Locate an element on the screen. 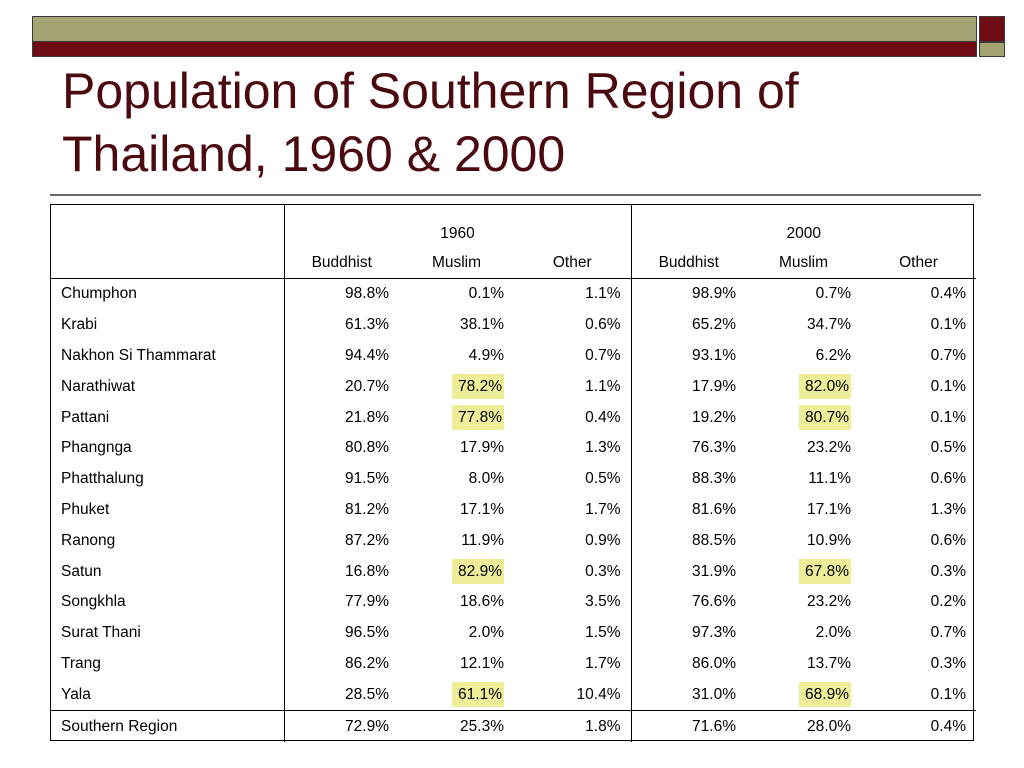  value-cell: 61.1% is located at coordinates (456, 694).